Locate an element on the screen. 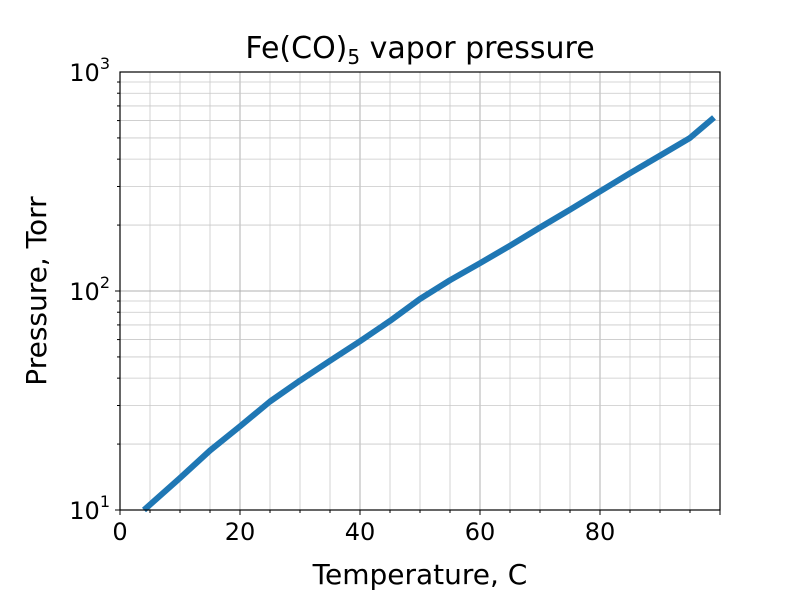 Image resolution: width=800 pixels, height=600 pixels. x-tick-label: 20 is located at coordinates (240, 532).